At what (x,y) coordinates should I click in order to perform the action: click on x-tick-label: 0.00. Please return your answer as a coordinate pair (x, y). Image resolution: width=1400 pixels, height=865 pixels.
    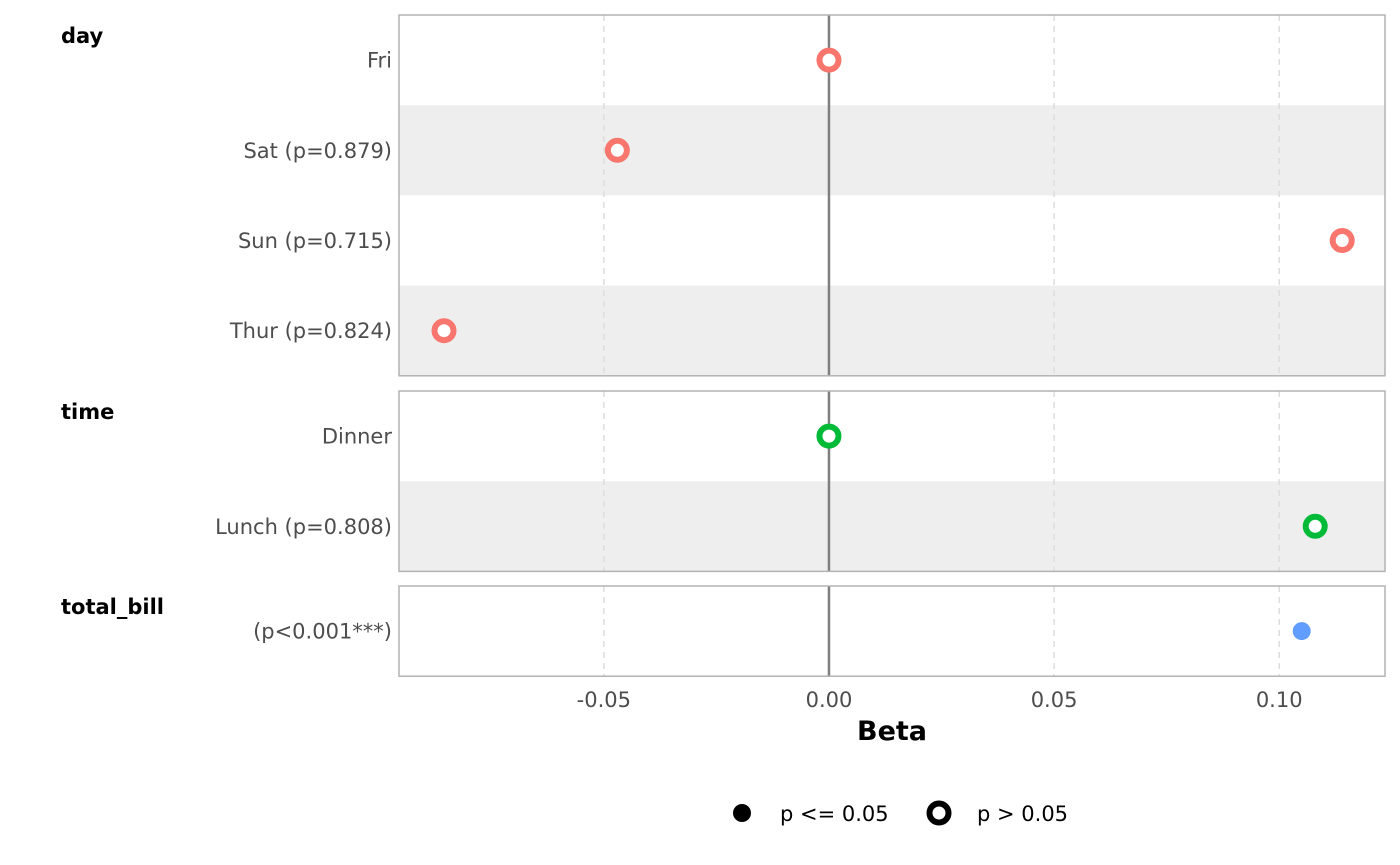
    Looking at the image, I should click on (829, 700).